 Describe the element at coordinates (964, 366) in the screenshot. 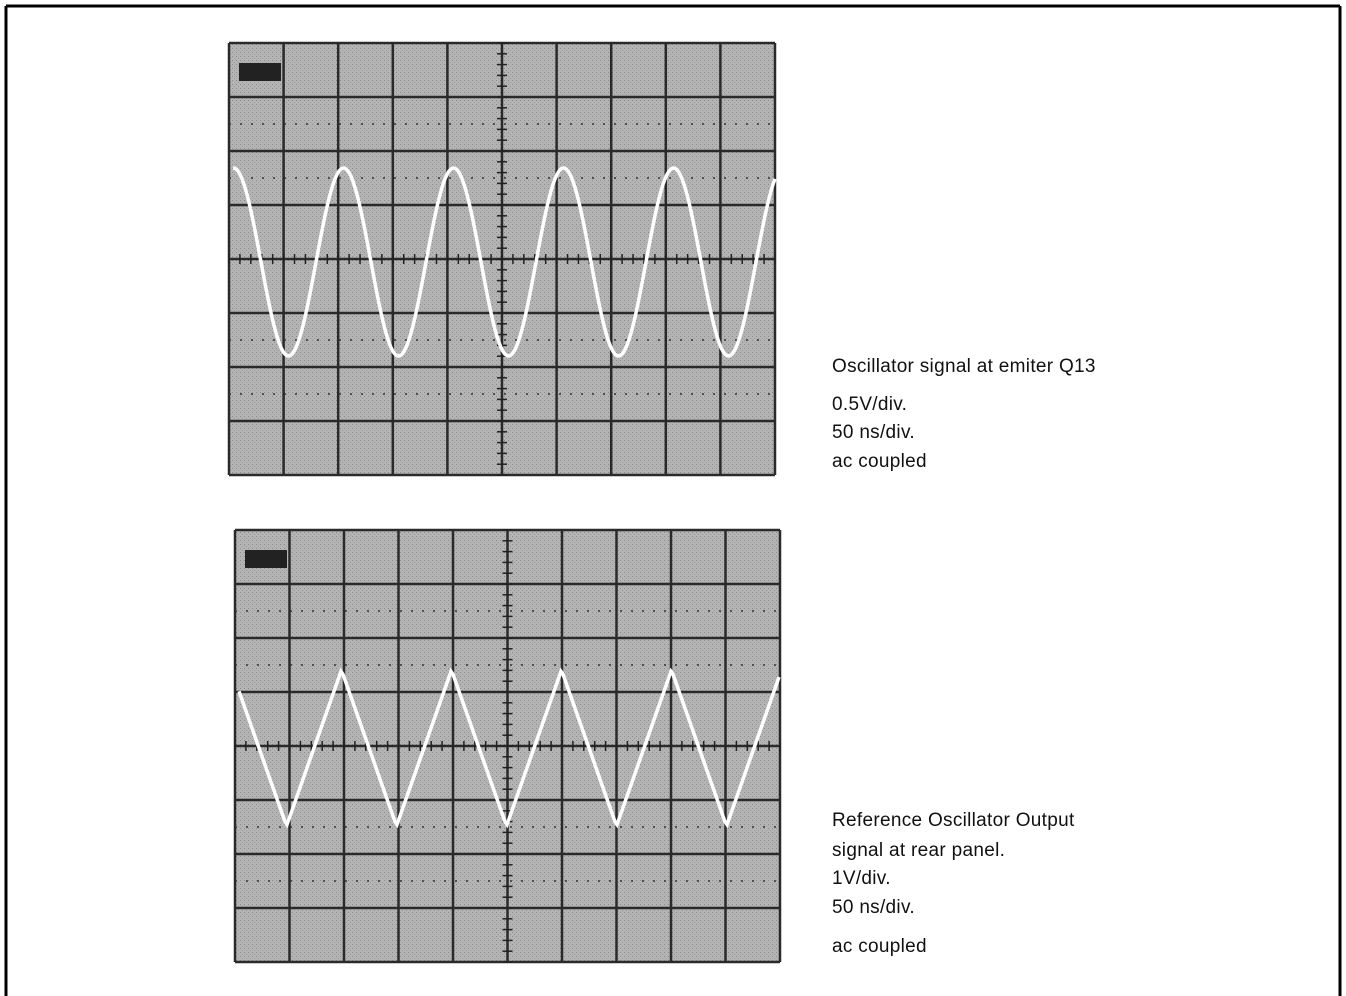

I see `caption-line: Oscillator signal at emiter Q13` at that location.